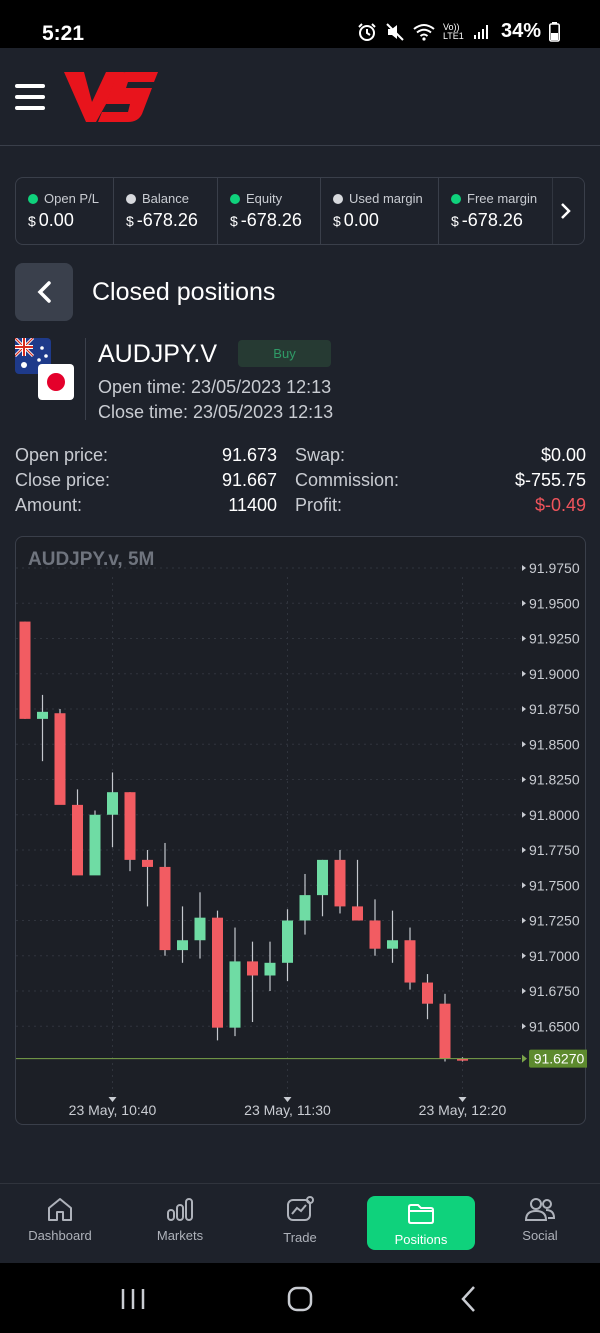  What do you see at coordinates (300, 1208) in the screenshot?
I see `trade-chart-icon` at bounding box center [300, 1208].